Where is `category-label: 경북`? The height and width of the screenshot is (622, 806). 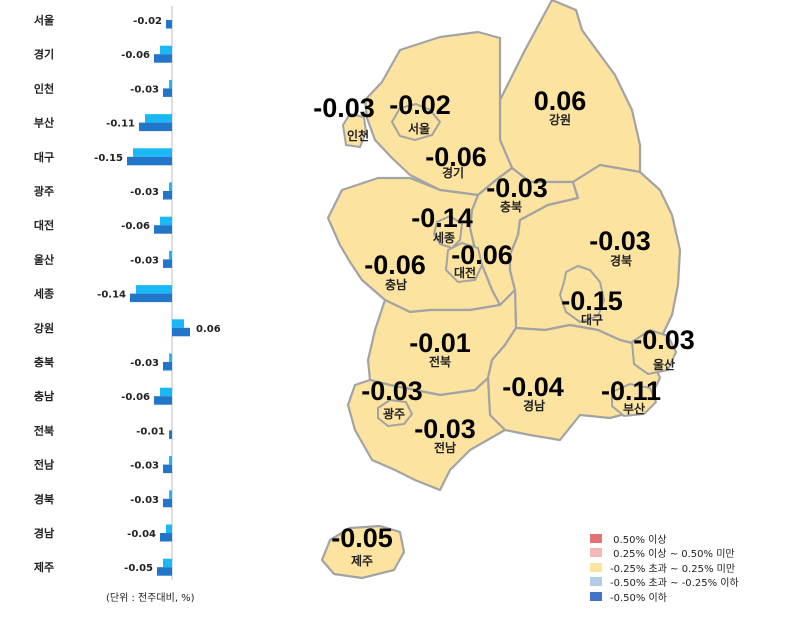
category-label: 경북 is located at coordinates (44, 499).